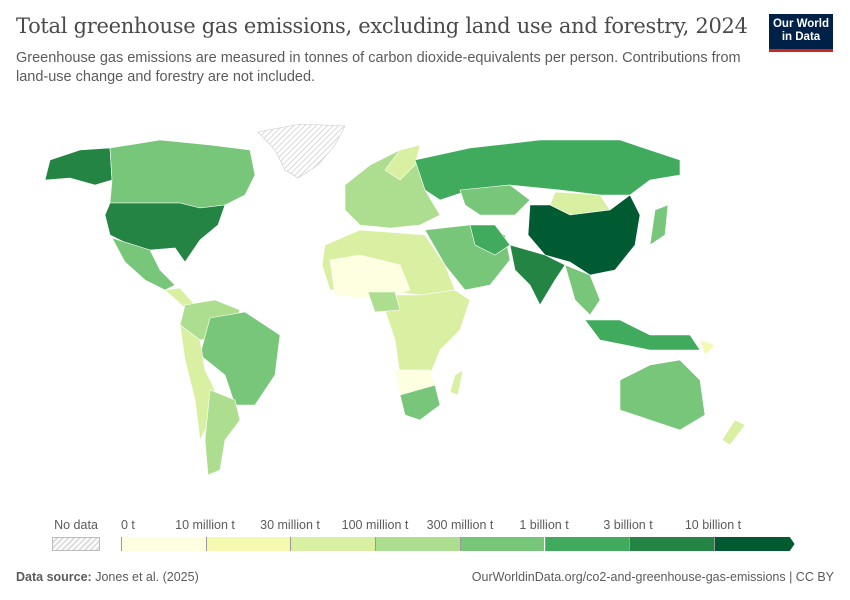 The image size is (850, 600). Describe the element at coordinates (415, 382) in the screenshot. I see `region-southern-africa` at that location.